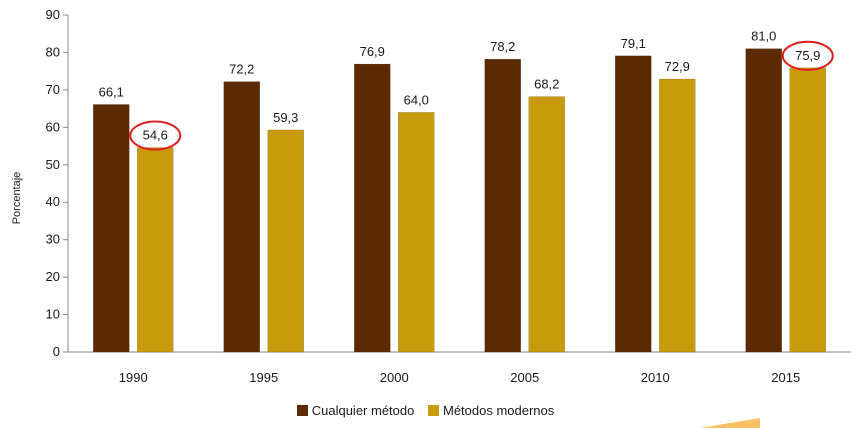 This screenshot has width=851, height=428. I want to click on y-tick-label: 20, so click(53, 276).